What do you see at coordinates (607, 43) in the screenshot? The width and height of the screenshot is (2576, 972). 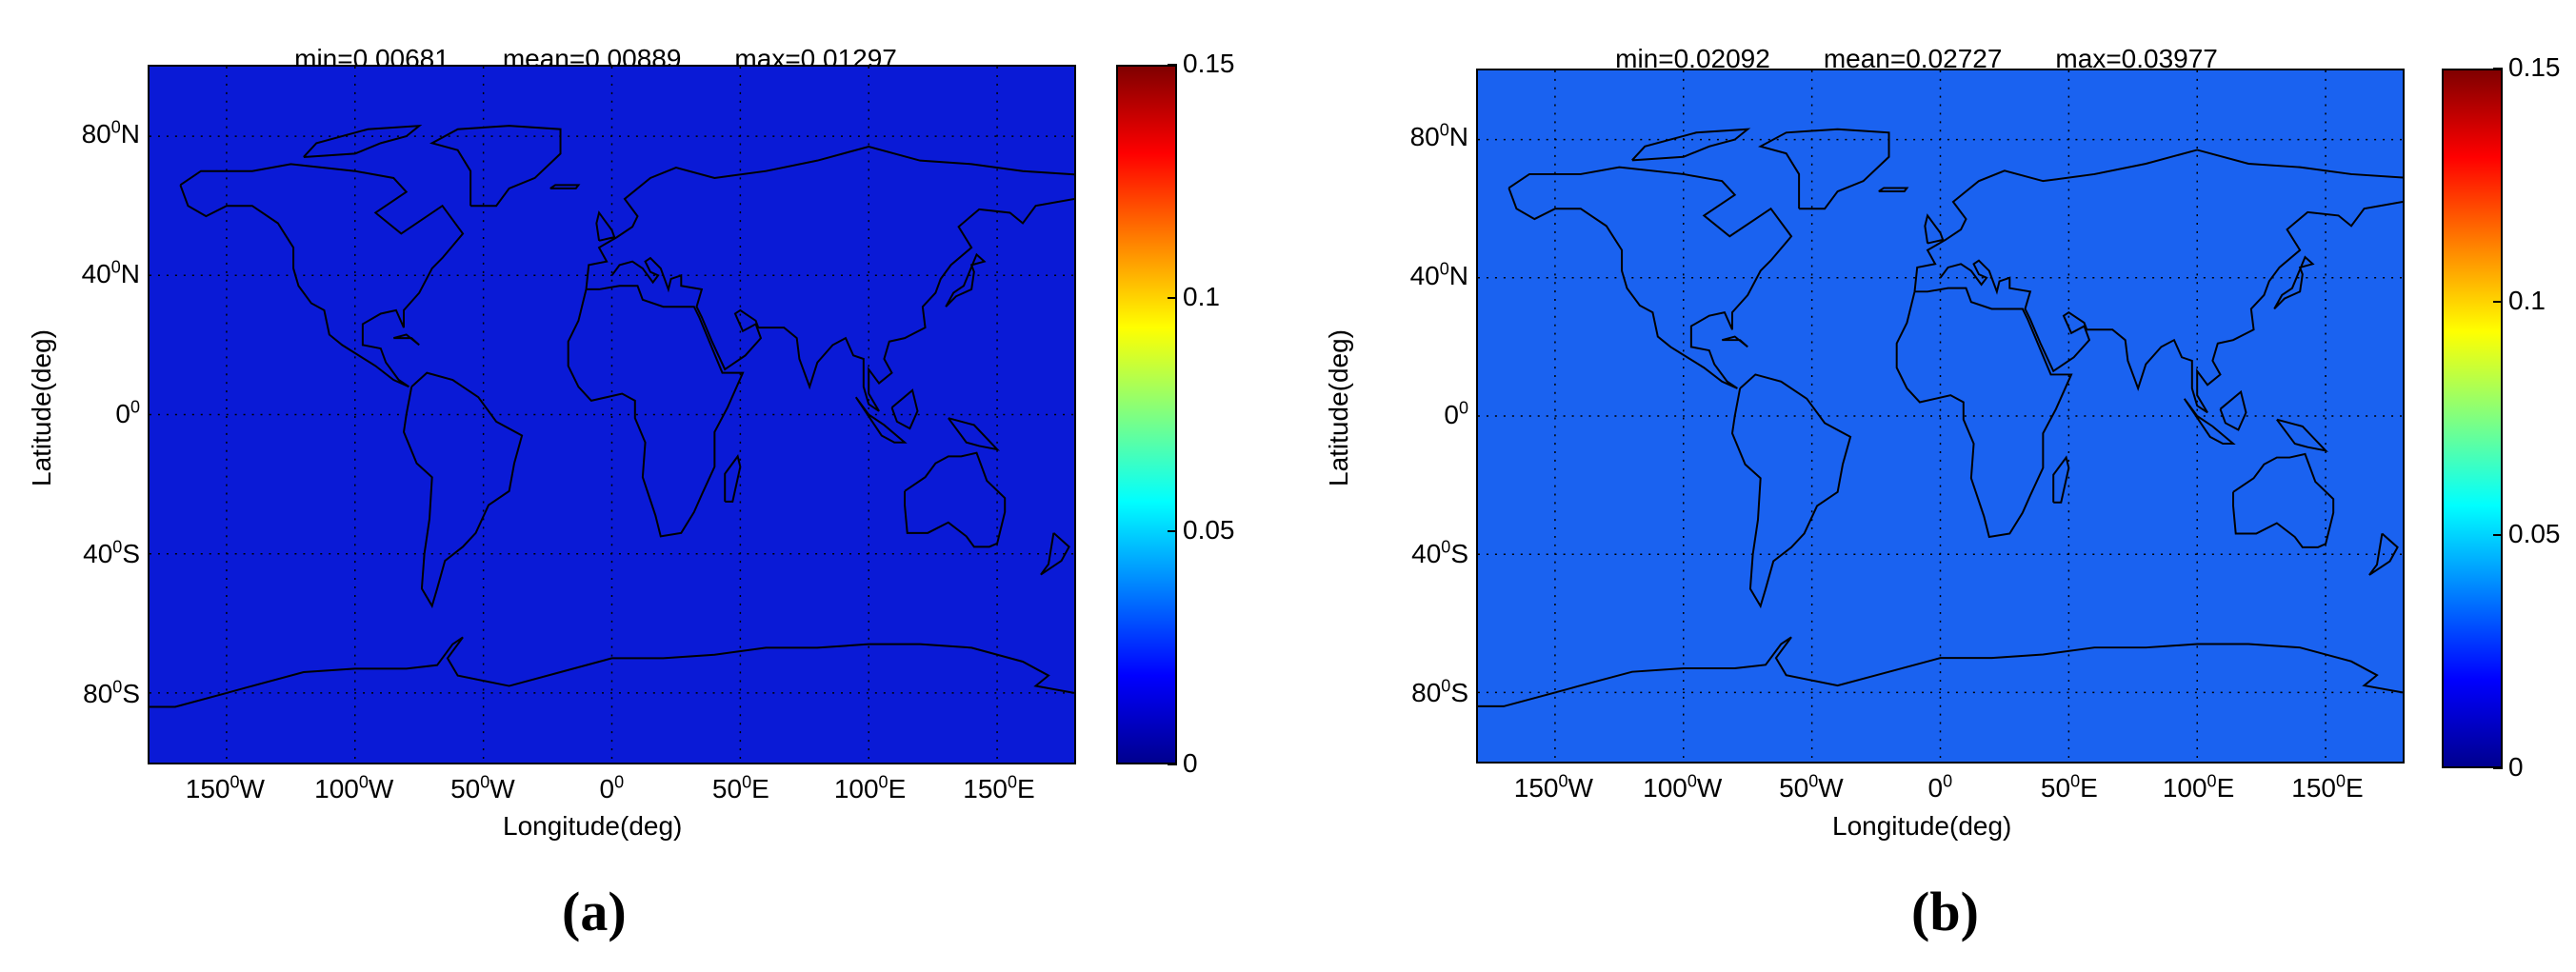 I see `stats-line: min=0.00681 mean=0.00889 max=0.01297` at bounding box center [607, 43].